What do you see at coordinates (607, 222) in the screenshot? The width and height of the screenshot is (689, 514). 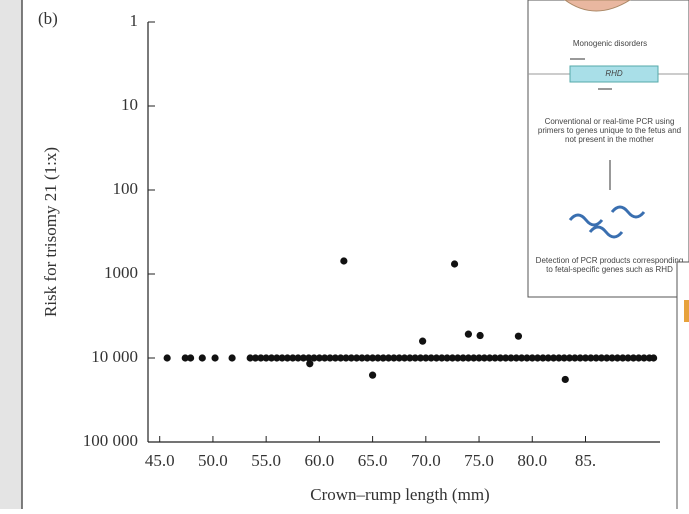 I see `pcr-products` at bounding box center [607, 222].